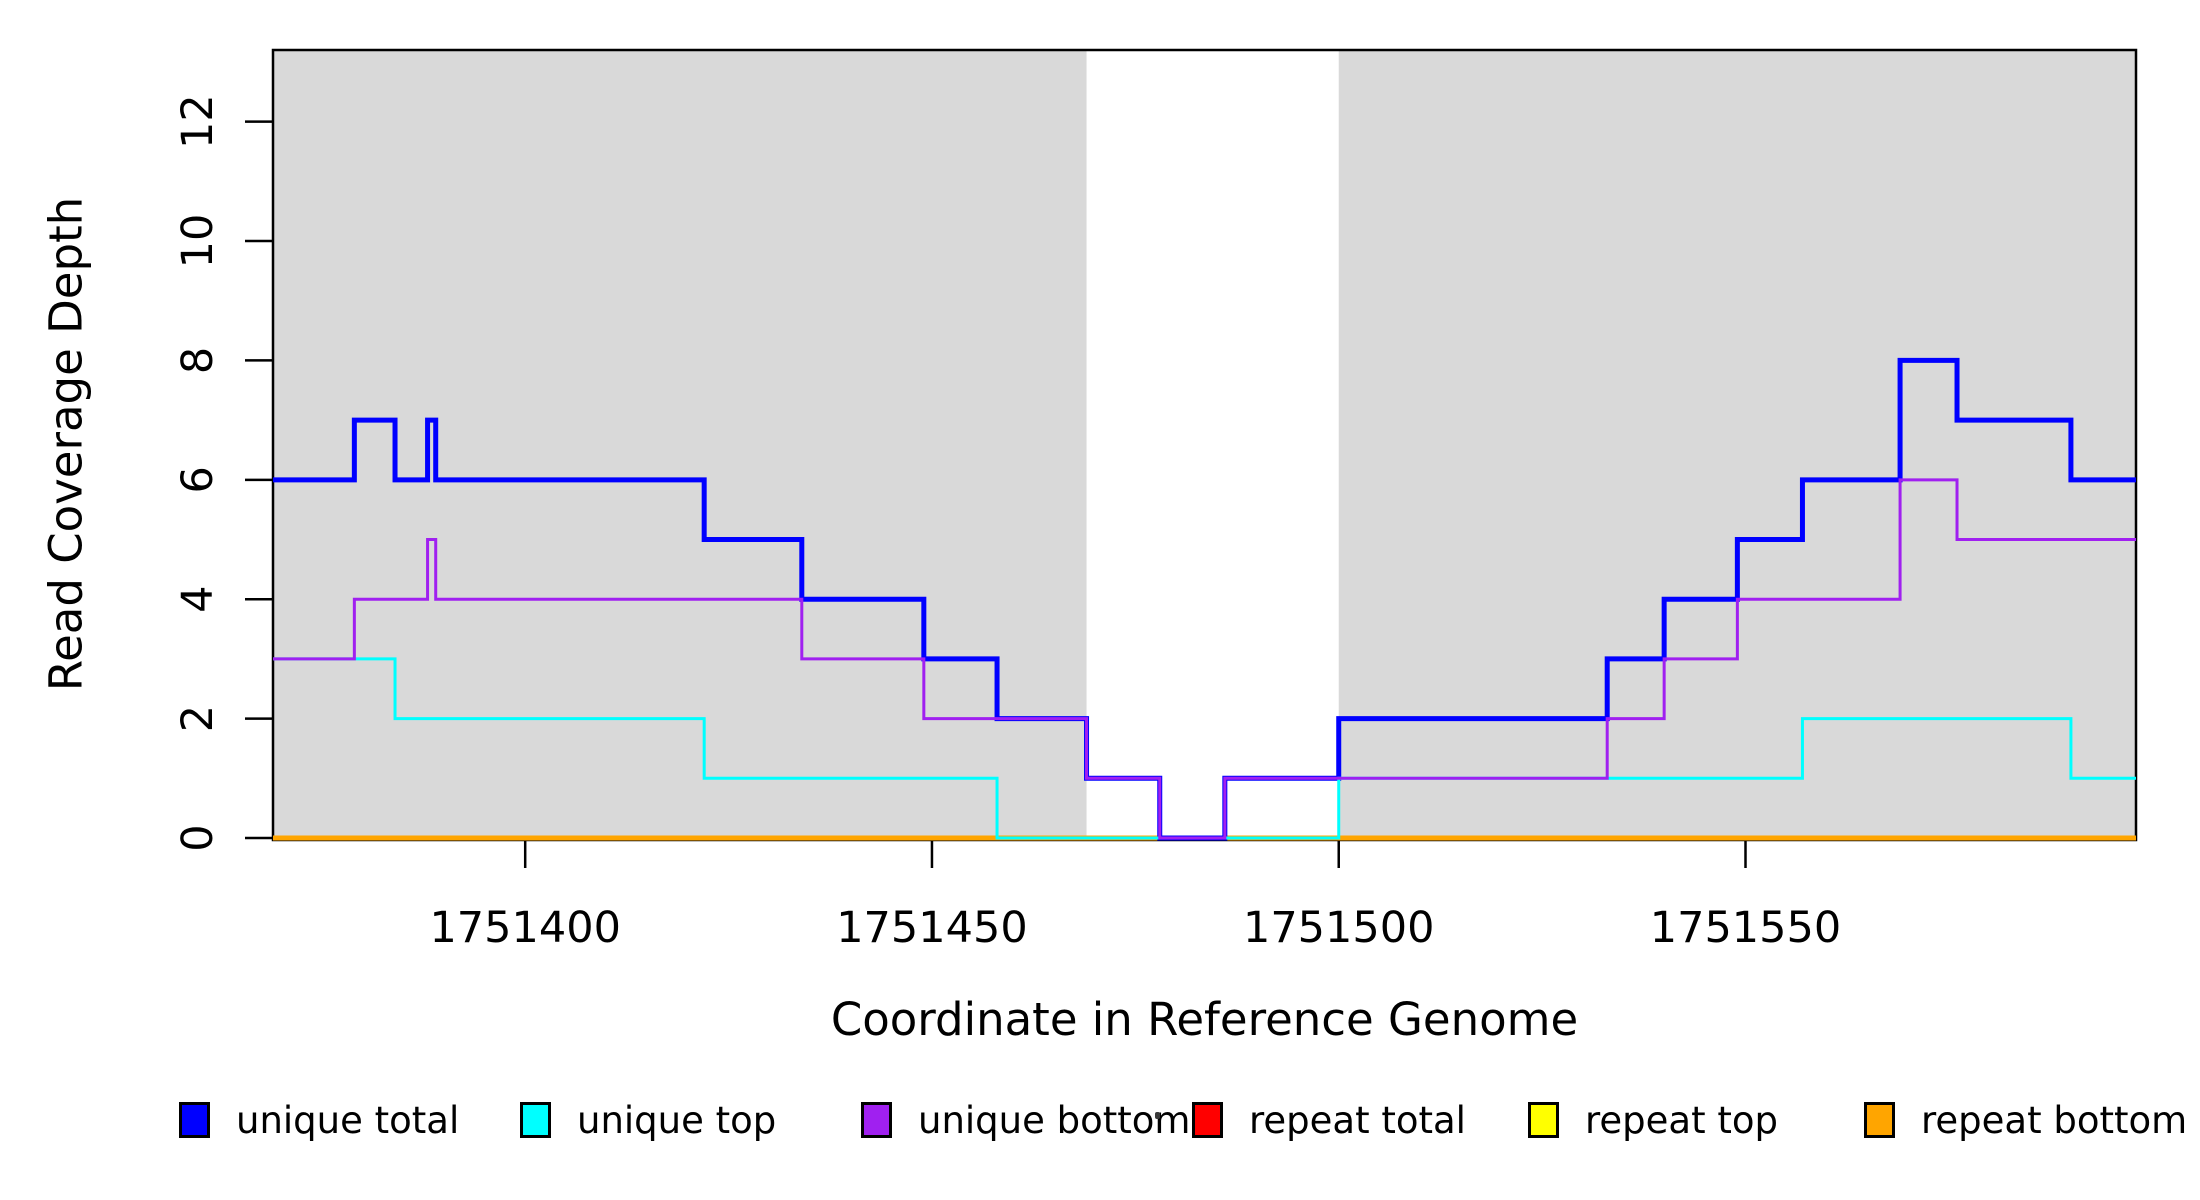 Image resolution: width=2200 pixels, height=1200 pixels. I want to click on y-tick-label: 12, so click(198, 121).